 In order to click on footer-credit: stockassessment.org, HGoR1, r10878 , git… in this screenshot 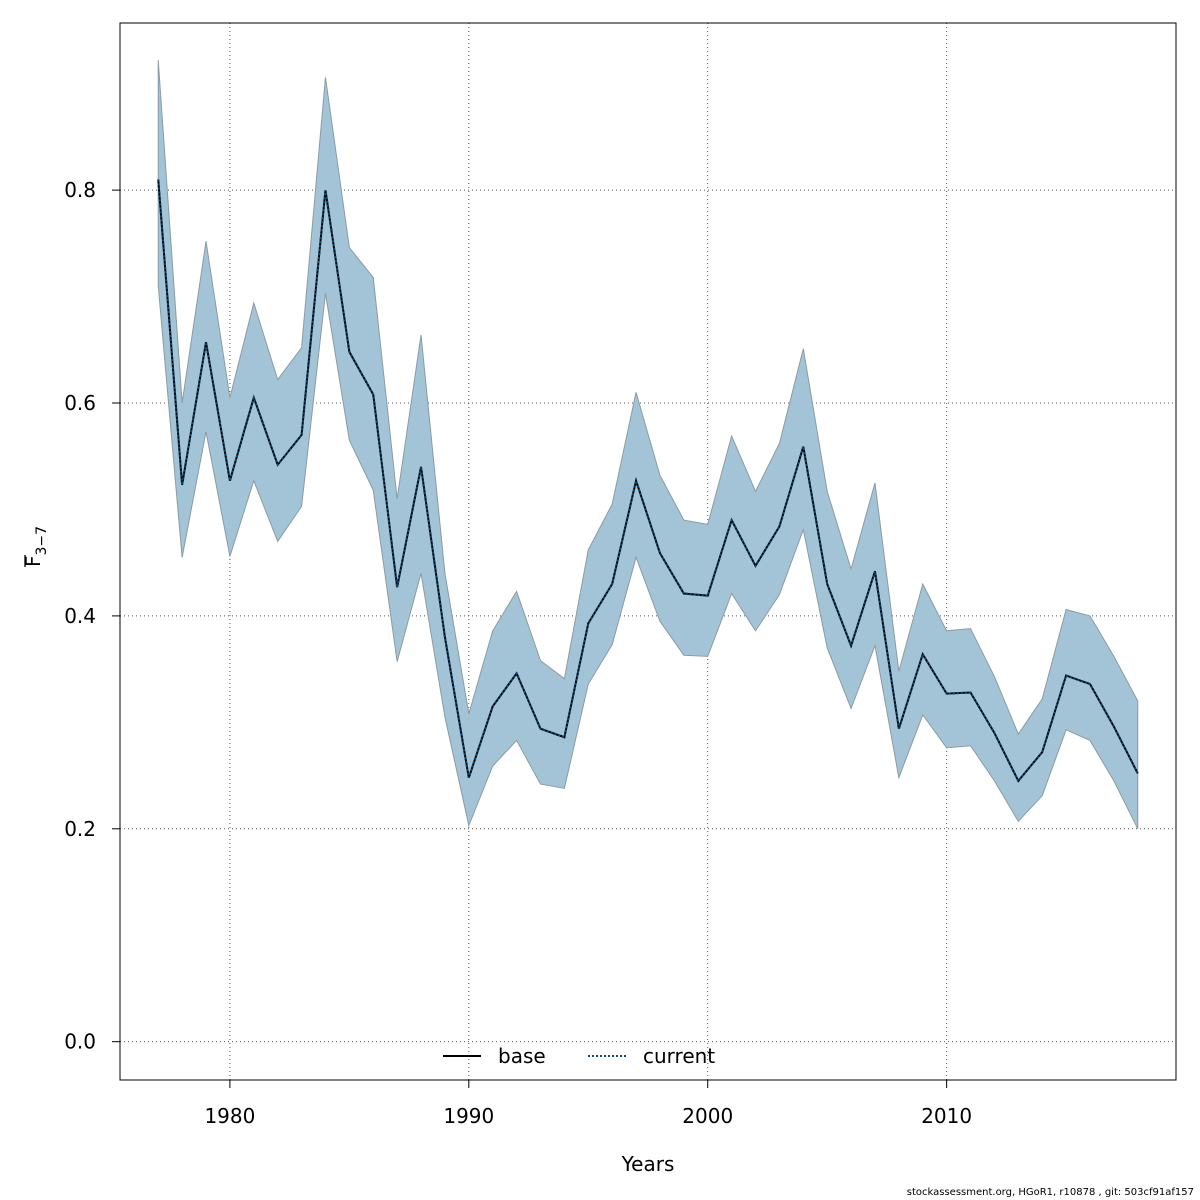, I will do `click(1050, 1192)`.